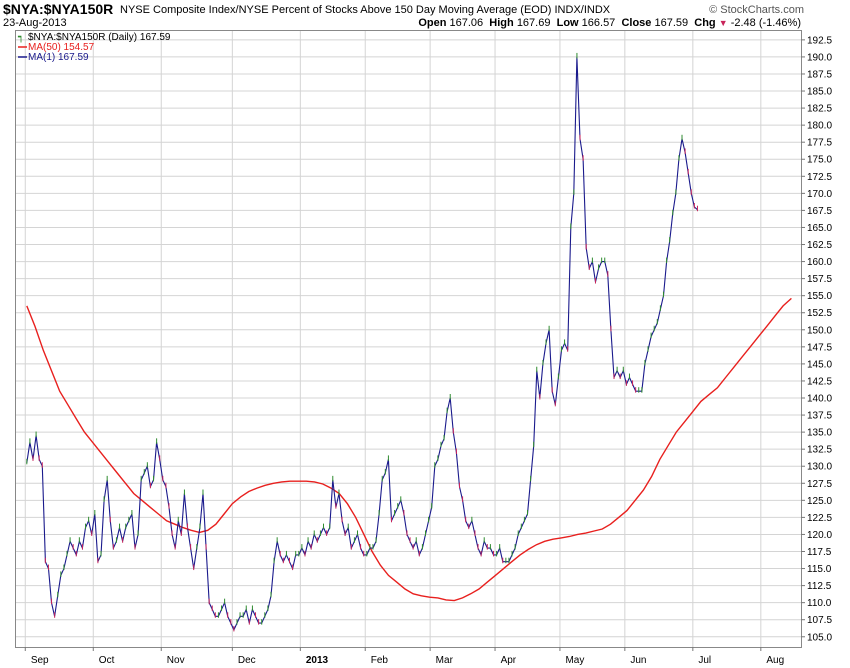 The image size is (850, 668). What do you see at coordinates (819, 40) in the screenshot?
I see `y-tick-label: 192.5` at bounding box center [819, 40].